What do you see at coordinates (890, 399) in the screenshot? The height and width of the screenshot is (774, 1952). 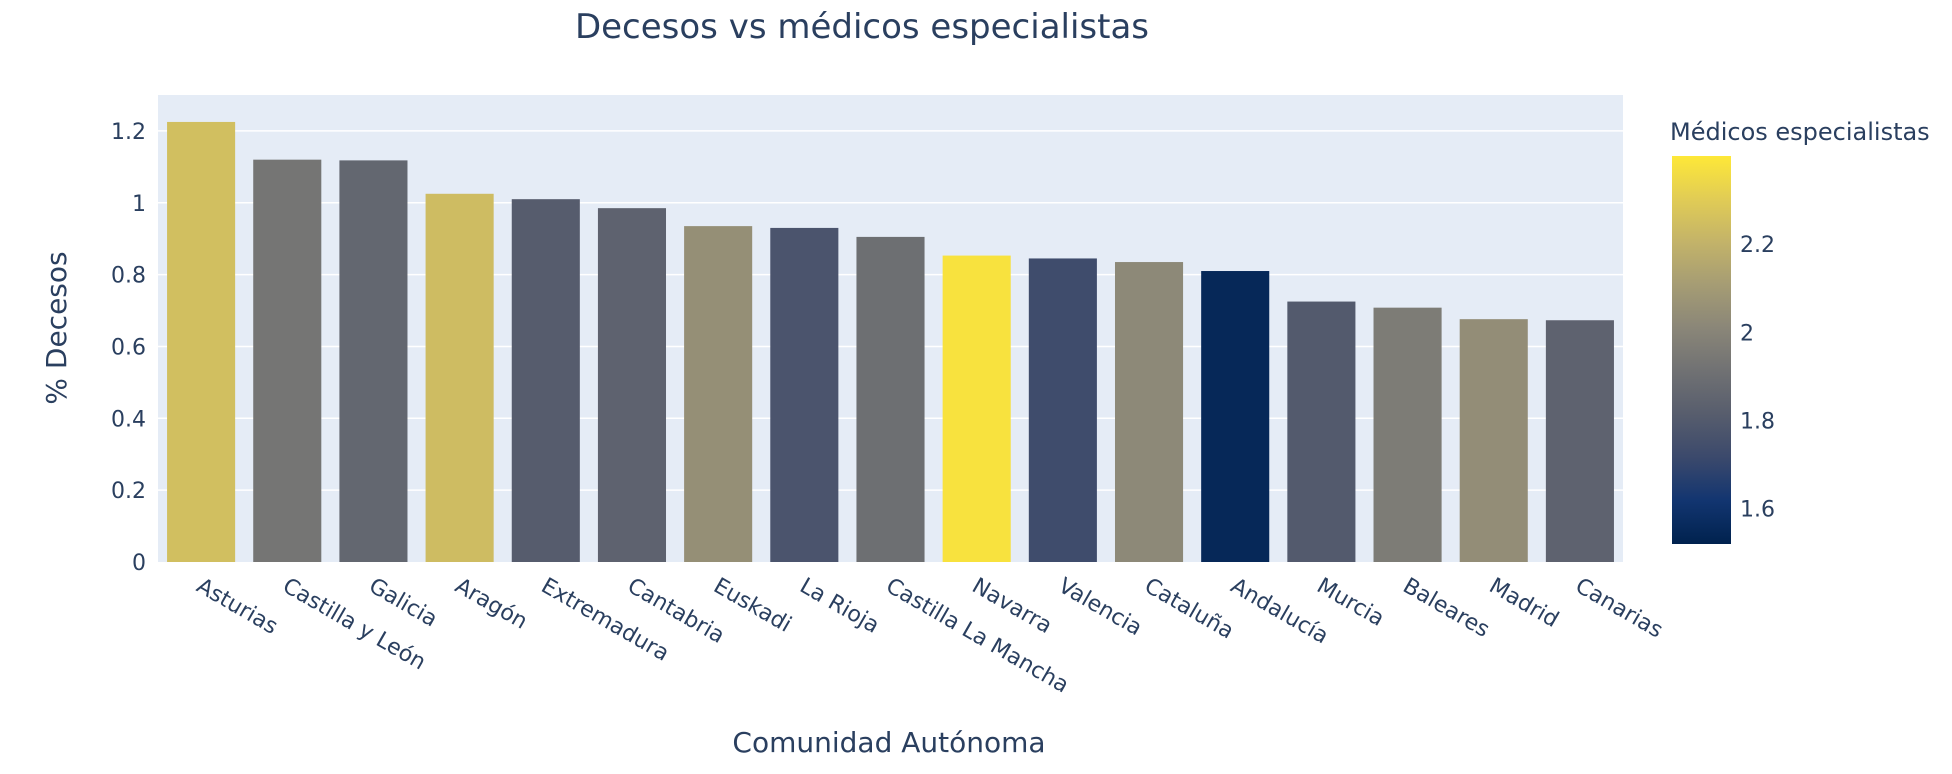 I see `bar-castilla-la-mancha` at bounding box center [890, 399].